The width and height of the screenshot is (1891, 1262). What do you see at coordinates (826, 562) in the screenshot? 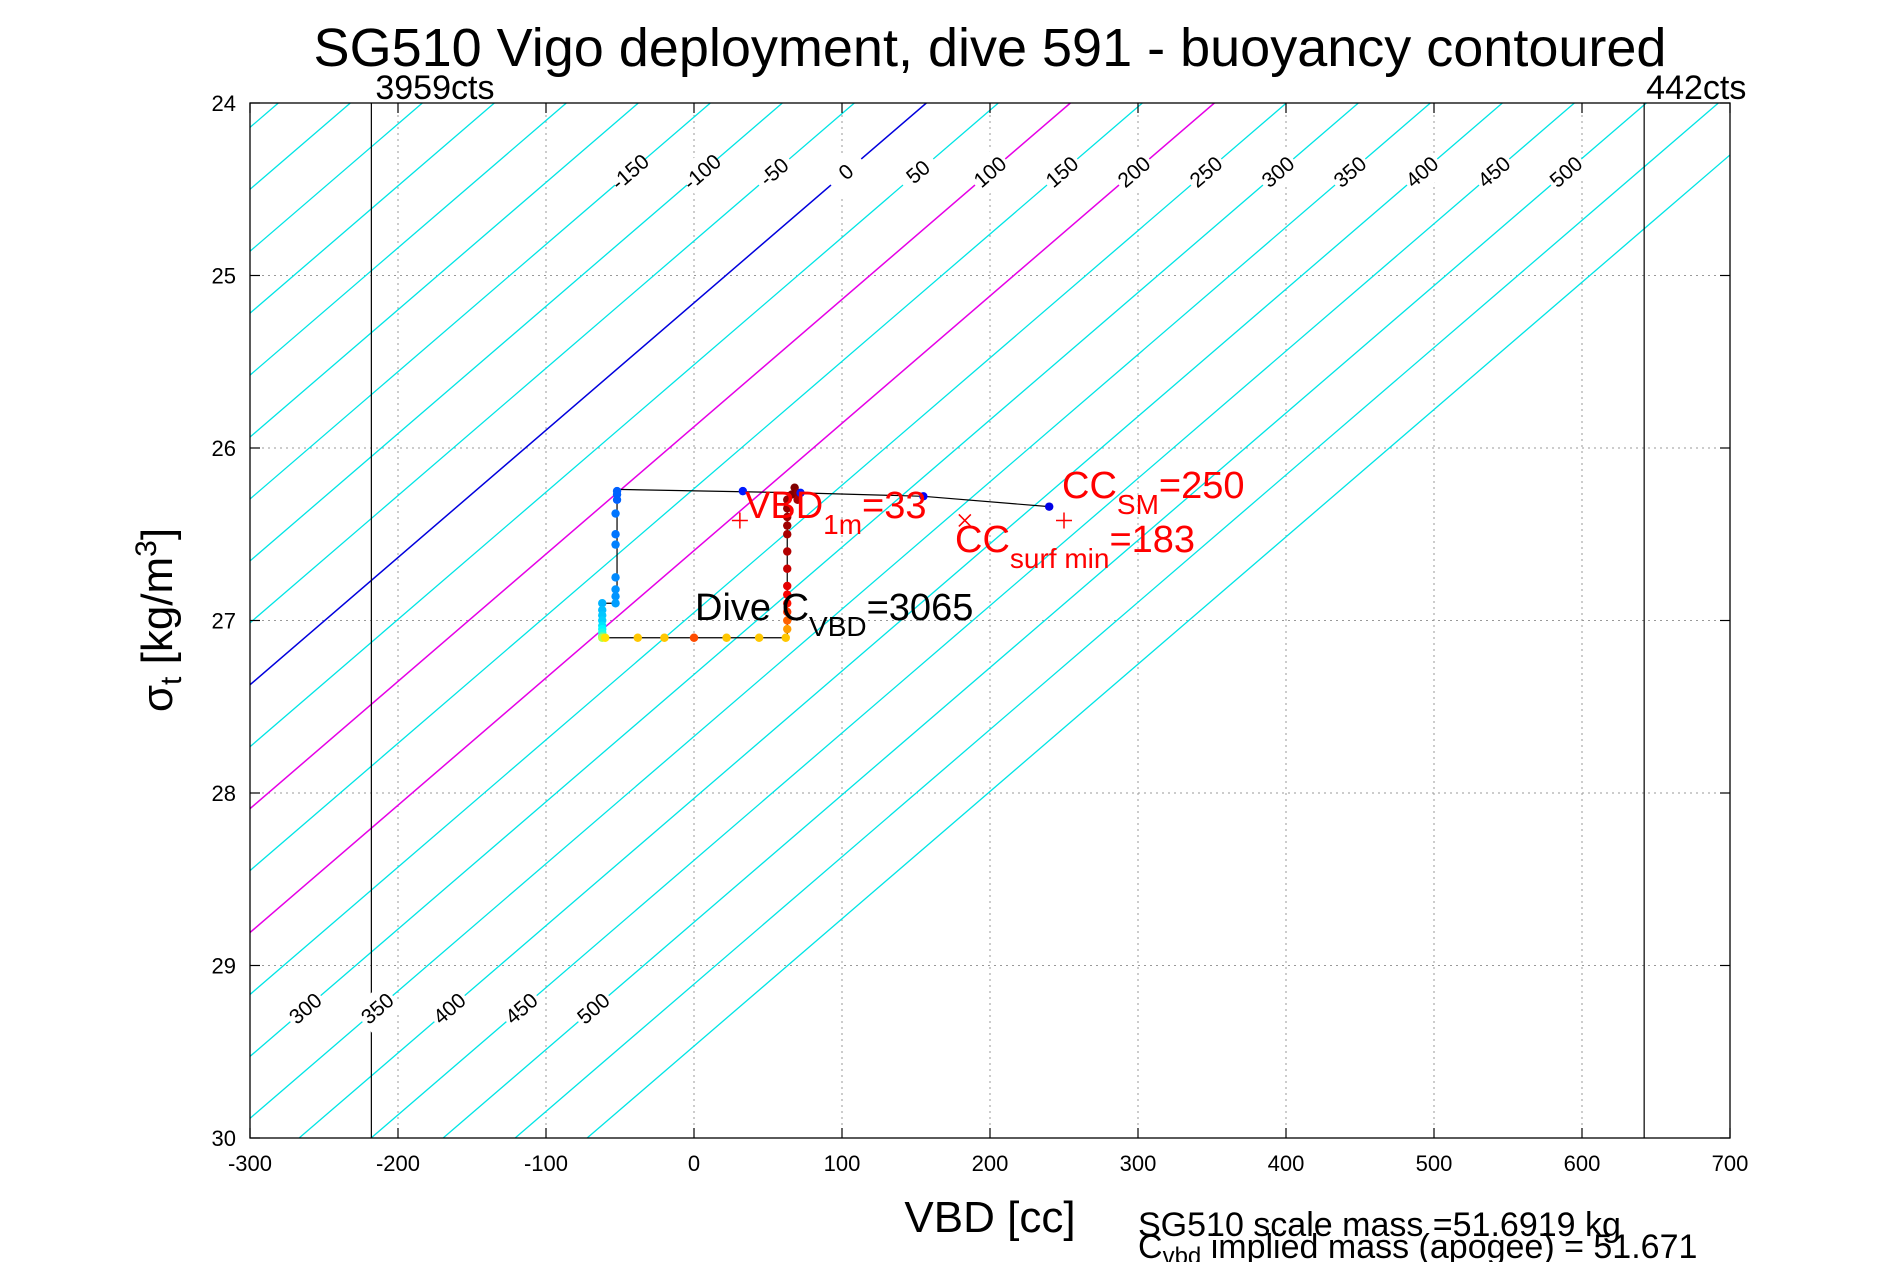
I see `dive-data-points` at bounding box center [826, 562].